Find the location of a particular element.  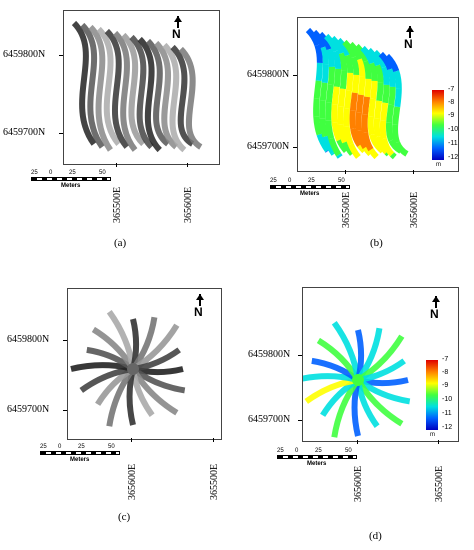

survey-lines-c is located at coordinates (128, 368).